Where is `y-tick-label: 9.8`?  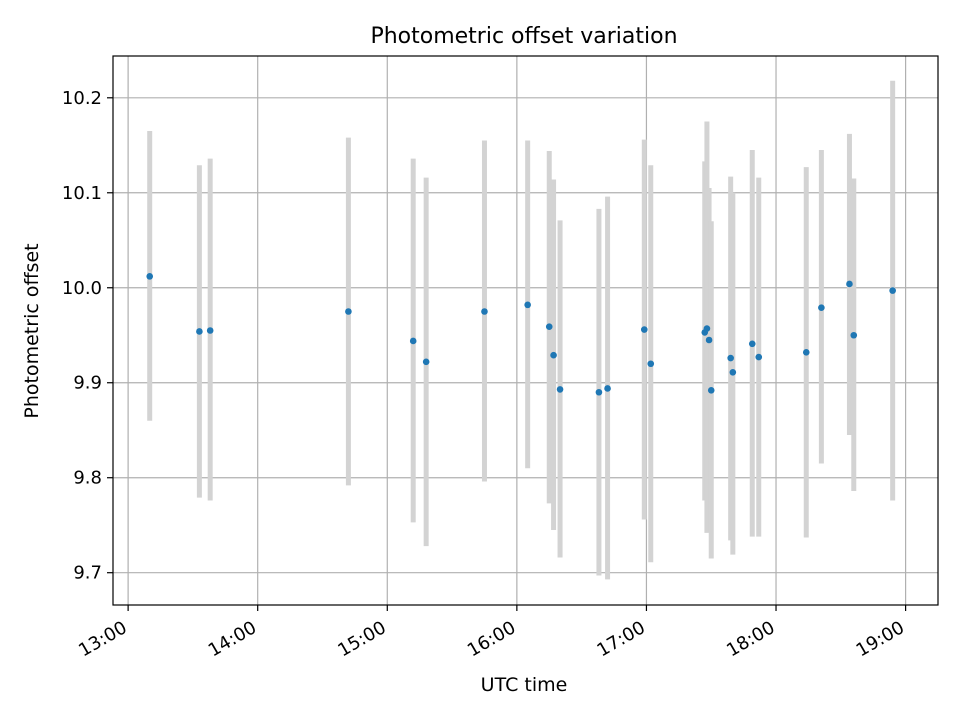
y-tick-label: 9.8 is located at coordinates (87, 478).